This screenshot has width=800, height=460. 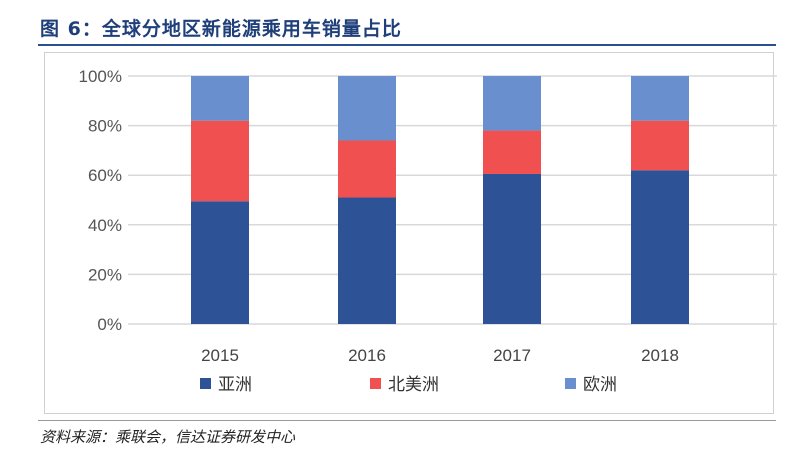 What do you see at coordinates (168, 437) in the screenshot?
I see `source-note: 资料来源：乘联会，信达证券研发中心` at bounding box center [168, 437].